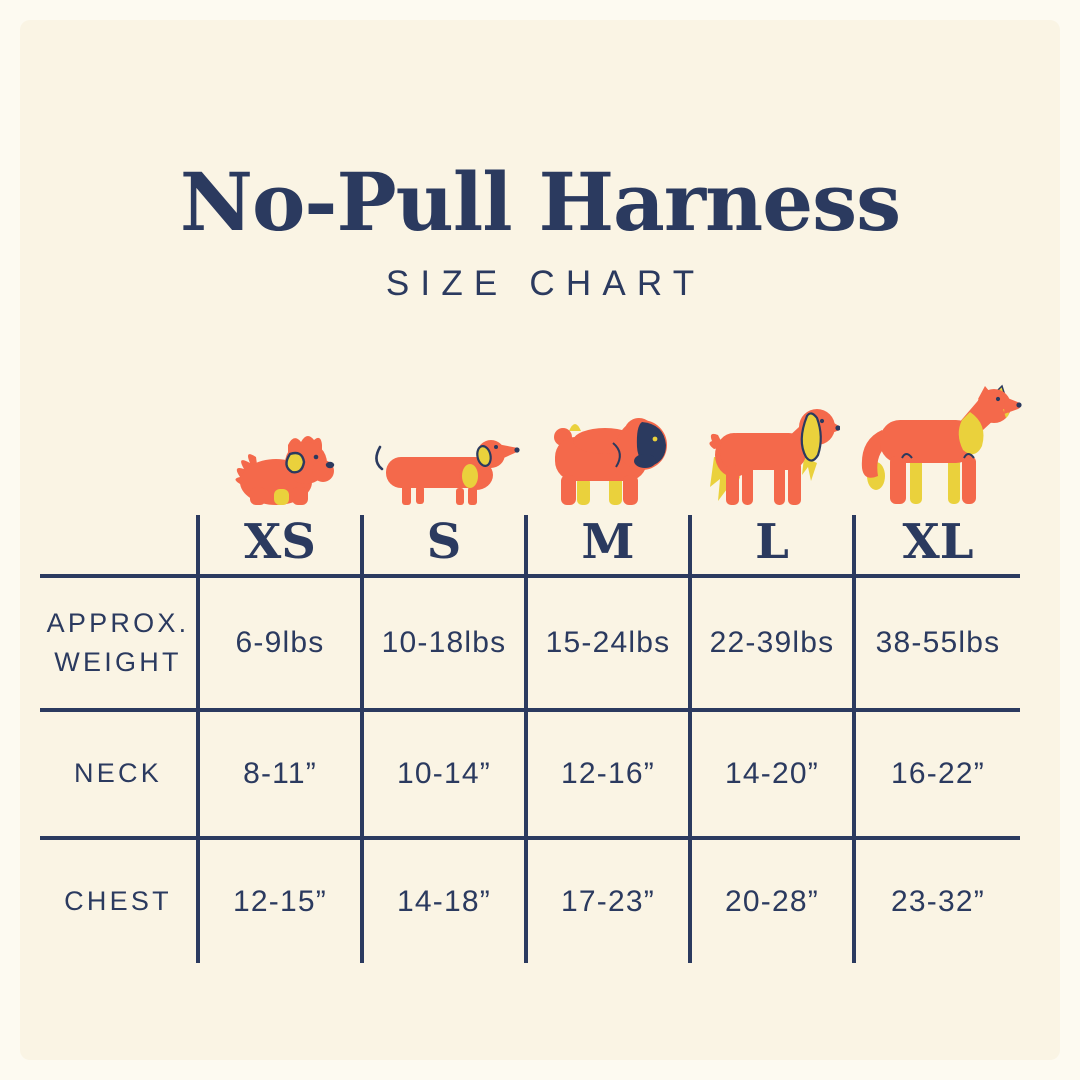 This screenshot has height=1080, width=1080. Describe the element at coordinates (282, 776) in the screenshot. I see `neck-xs: 8-11”` at that location.